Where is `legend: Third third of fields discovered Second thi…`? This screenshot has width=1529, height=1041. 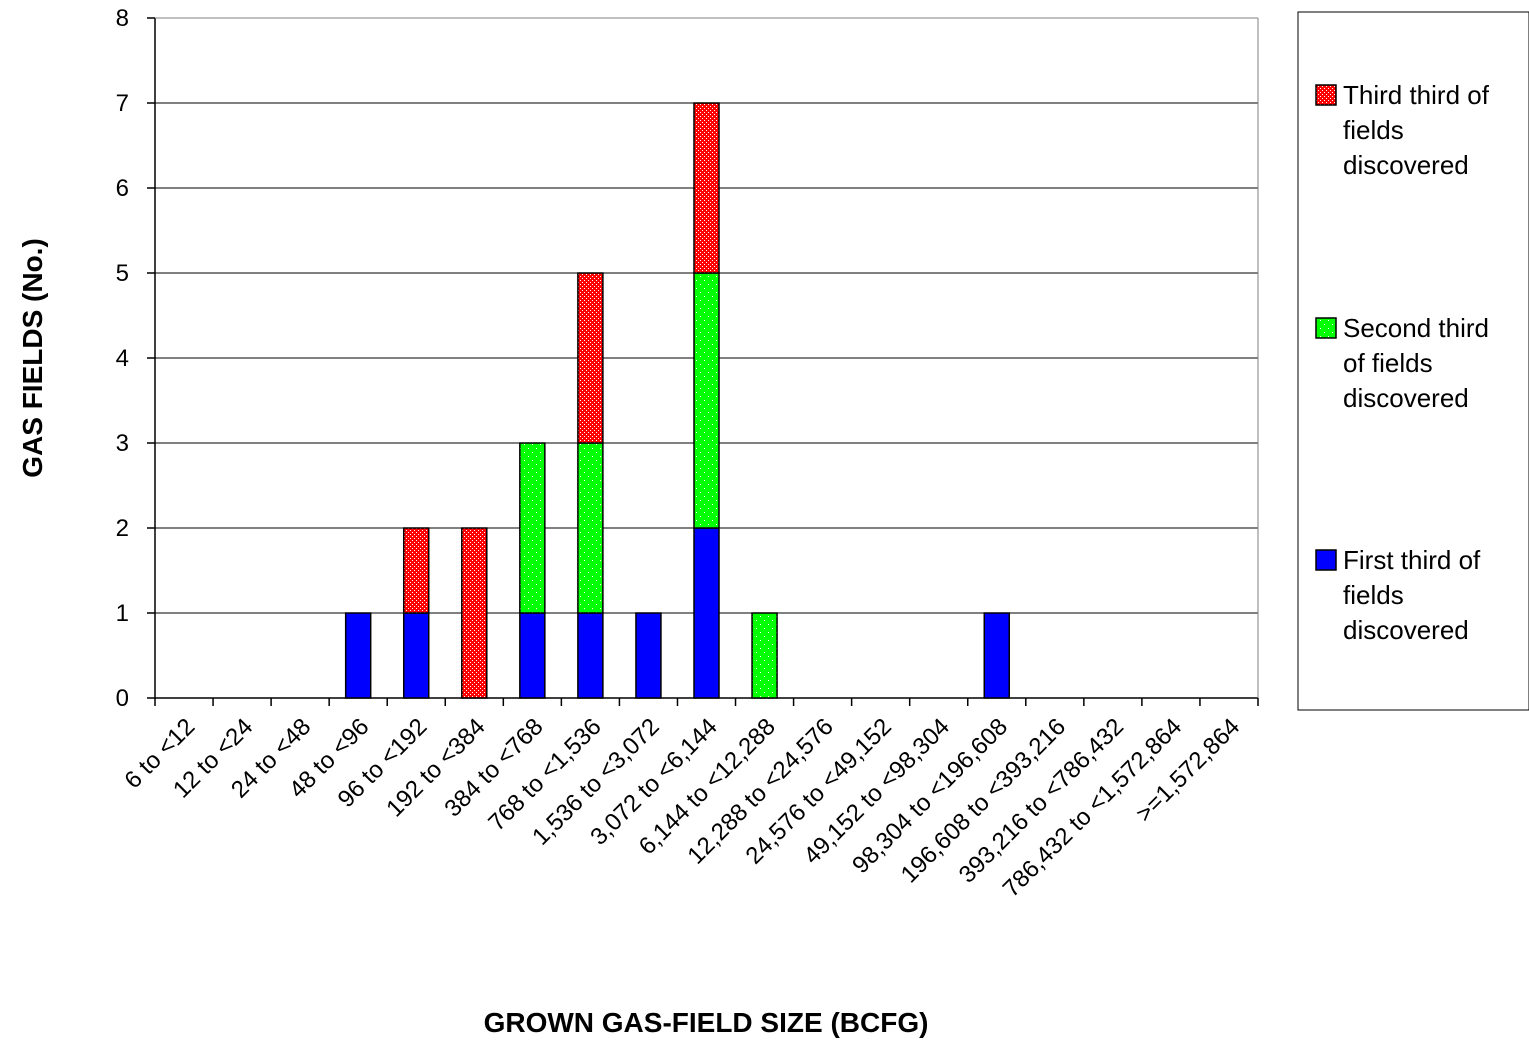
legend: Third third of fields discovered Second thi… is located at coordinates (1413, 361).